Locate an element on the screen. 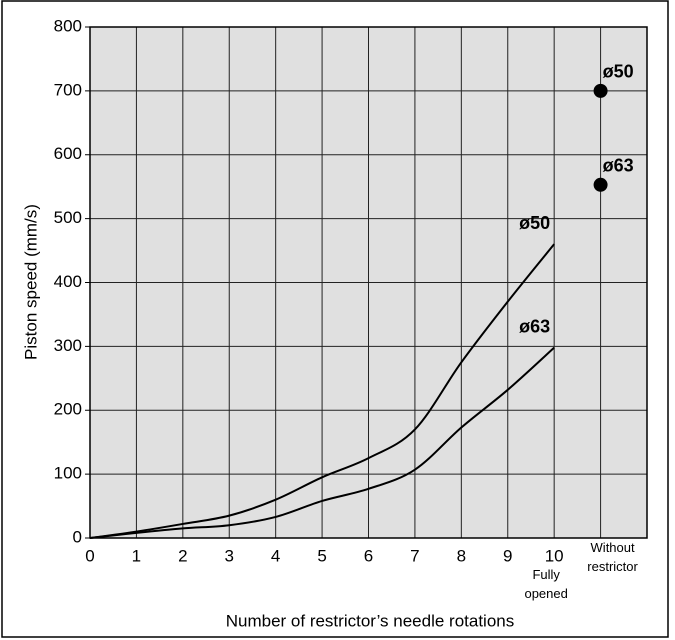 The height and width of the screenshot is (640, 675). x-tick-label: 3 is located at coordinates (229, 555).